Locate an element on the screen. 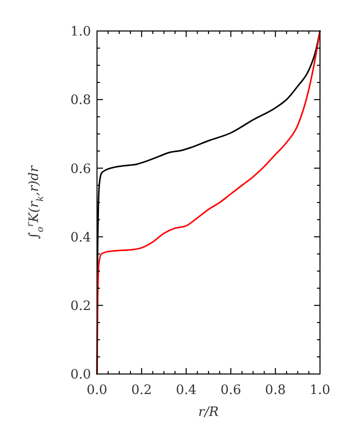 The height and width of the screenshot is (436, 349). x-tick-label: 0.4 is located at coordinates (186, 390).